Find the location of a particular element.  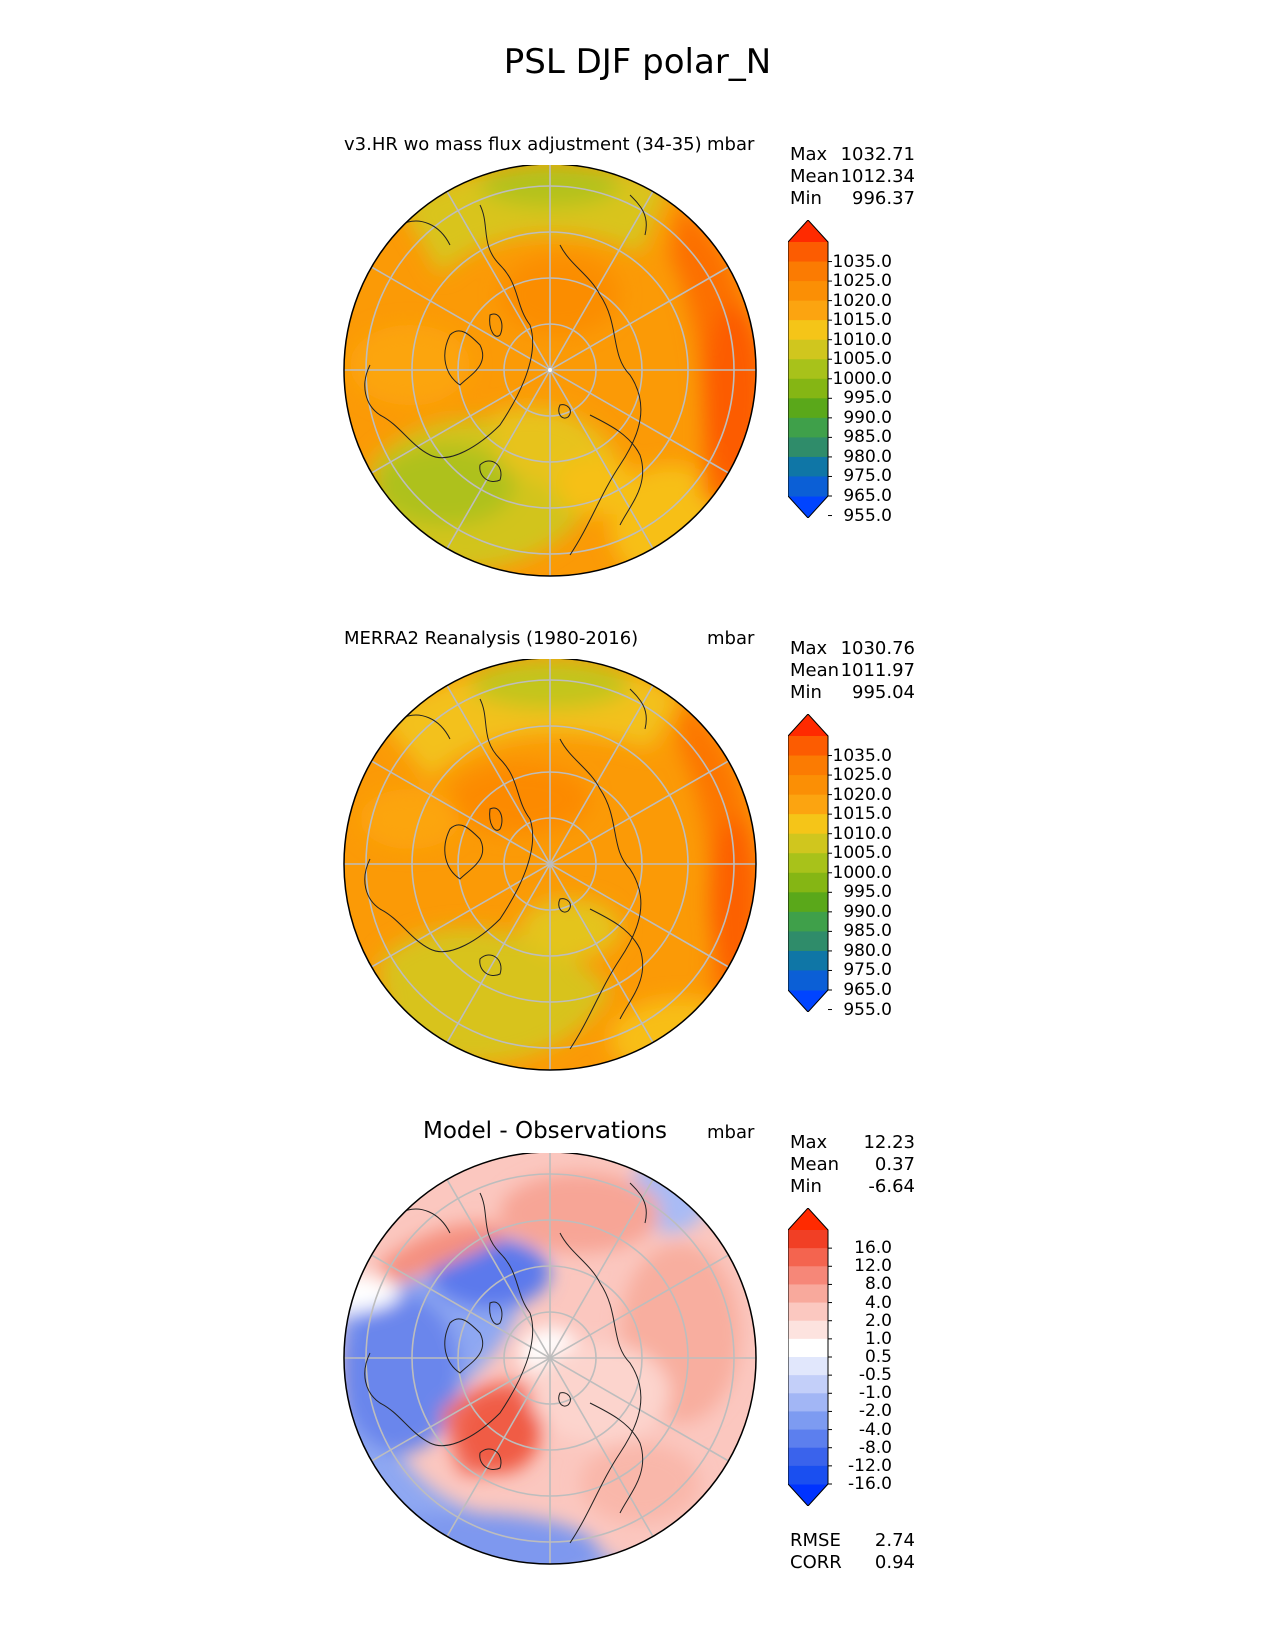

panel-3-title: Model - Observations is located at coordinates (545, 1131).